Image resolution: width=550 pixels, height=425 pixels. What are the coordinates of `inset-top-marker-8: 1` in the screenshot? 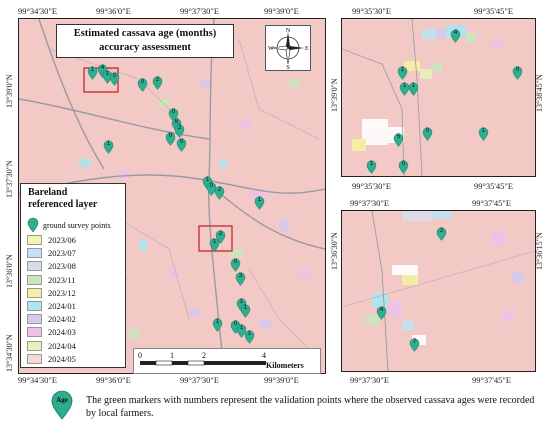 It's located at (371, 167).